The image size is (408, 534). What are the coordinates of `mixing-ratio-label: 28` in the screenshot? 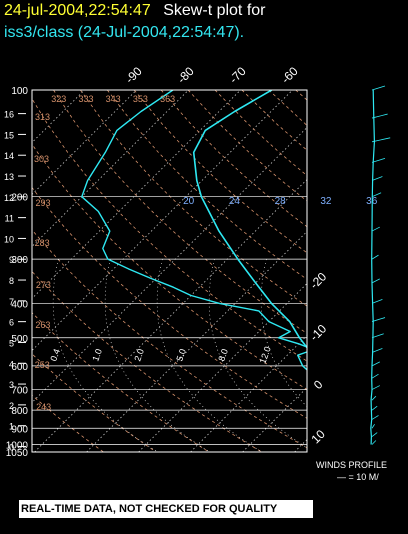 It's located at (281, 201).